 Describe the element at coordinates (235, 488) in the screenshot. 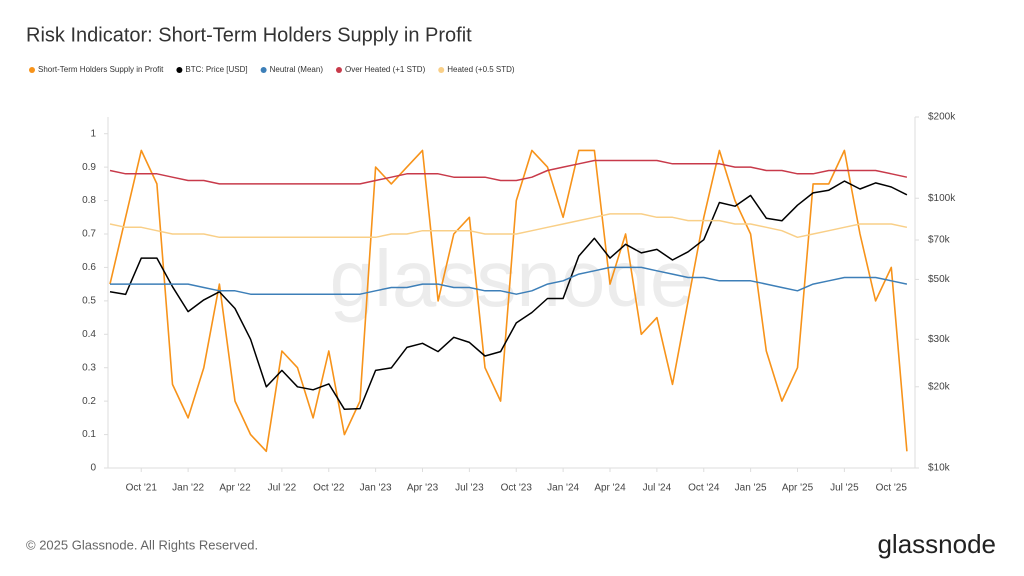

I see `x-tick-label: Apr '22` at that location.